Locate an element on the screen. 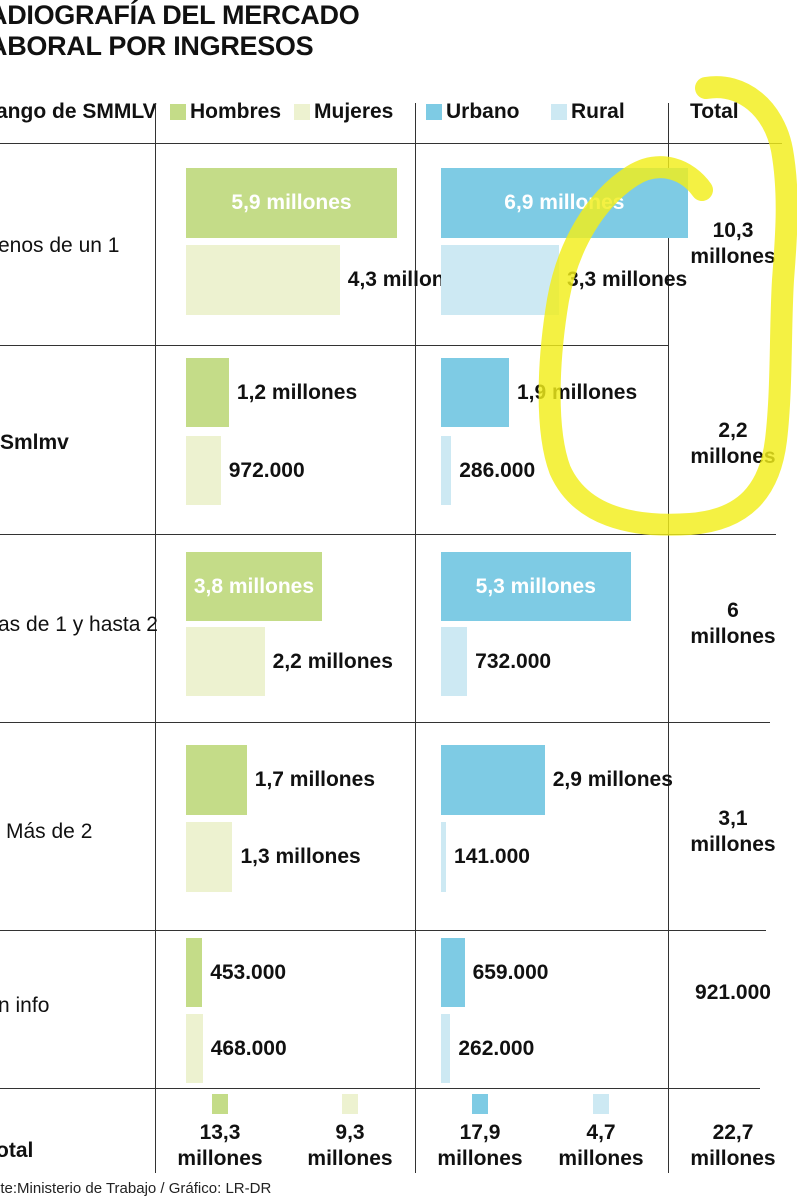 Image resolution: width=797 pixels, height=1200 pixels. legend-hombres: Hombres is located at coordinates (236, 111).